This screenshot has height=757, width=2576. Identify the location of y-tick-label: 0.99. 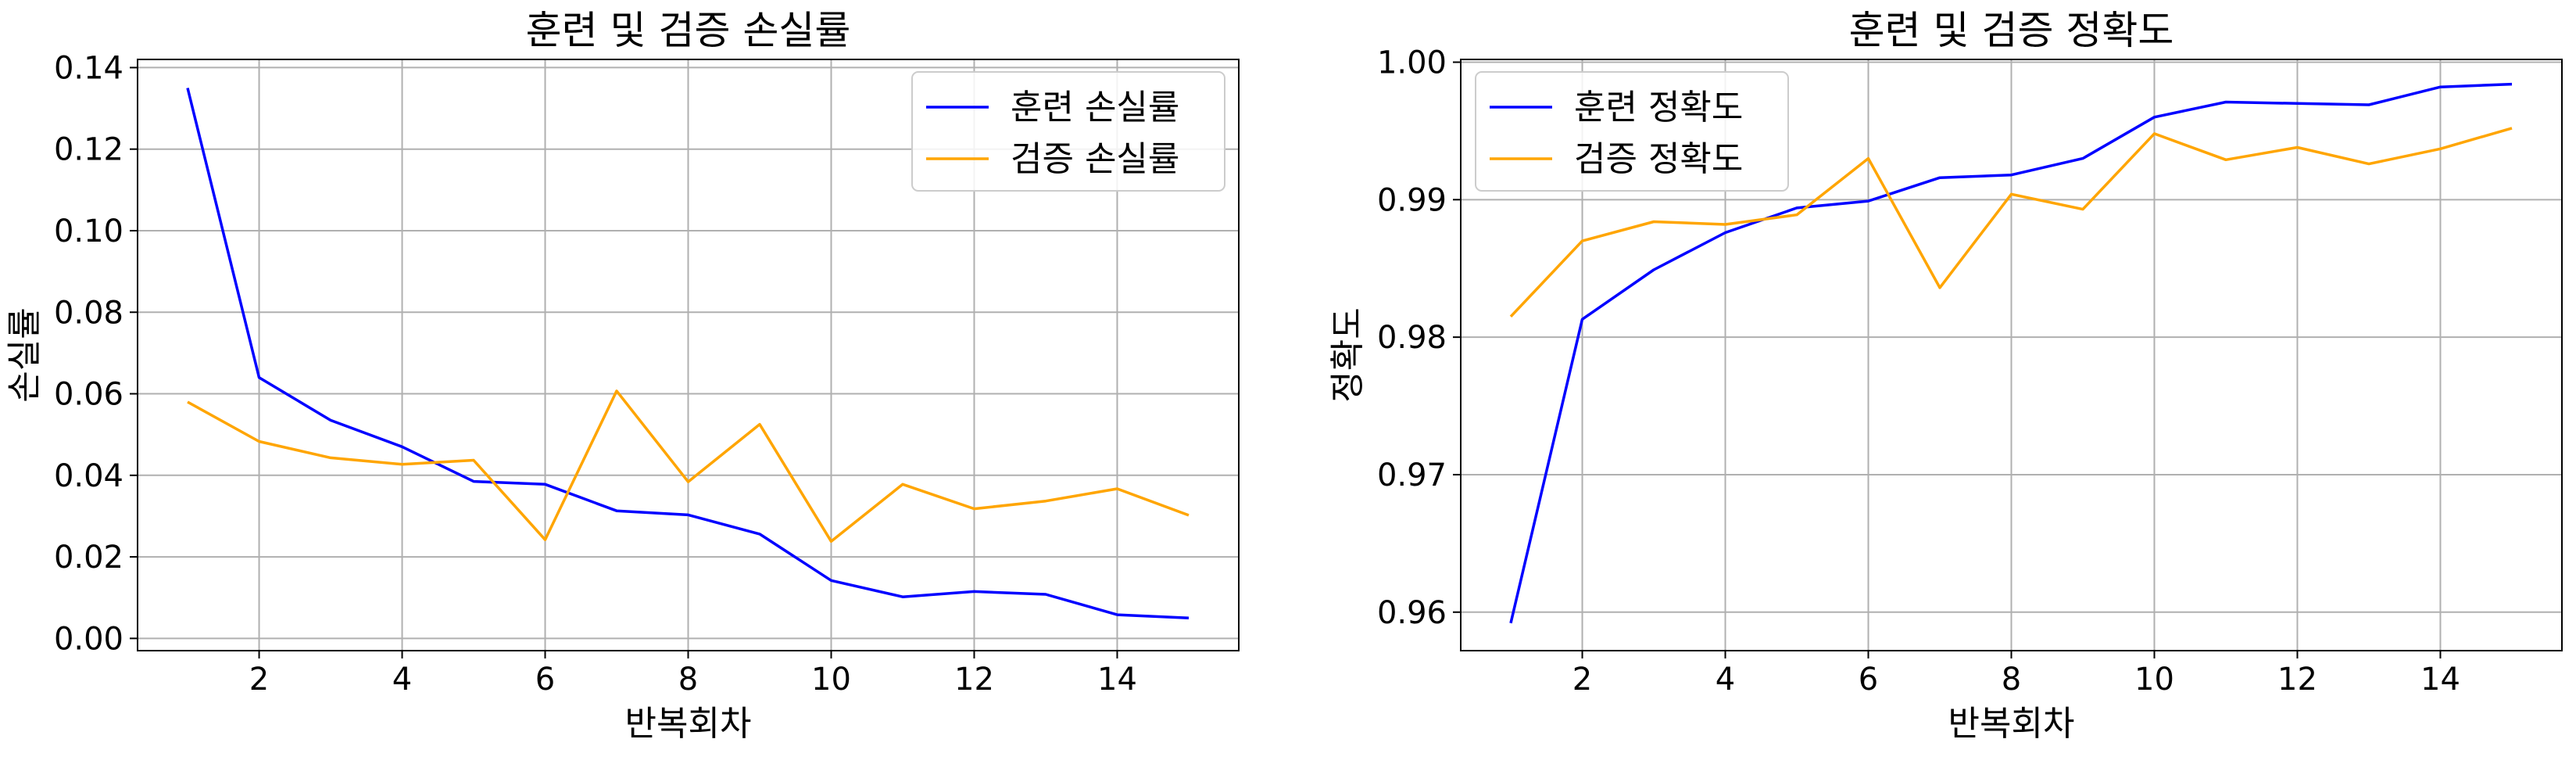
(1412, 200).